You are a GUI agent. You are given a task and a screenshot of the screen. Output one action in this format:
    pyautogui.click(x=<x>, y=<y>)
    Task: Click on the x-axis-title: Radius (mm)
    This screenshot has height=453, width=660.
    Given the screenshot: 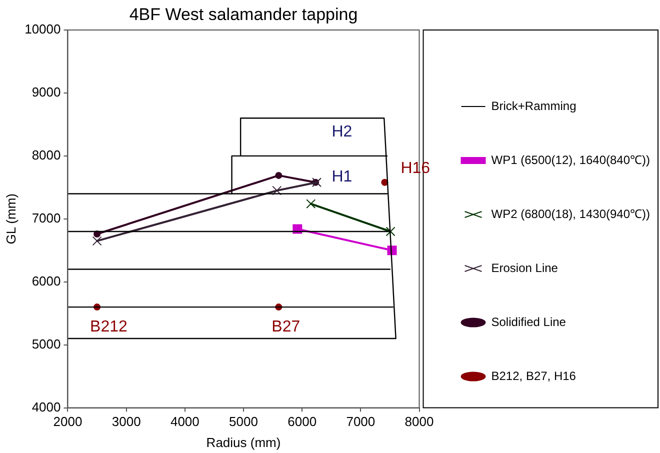 What is the action you would take?
    pyautogui.click(x=243, y=442)
    